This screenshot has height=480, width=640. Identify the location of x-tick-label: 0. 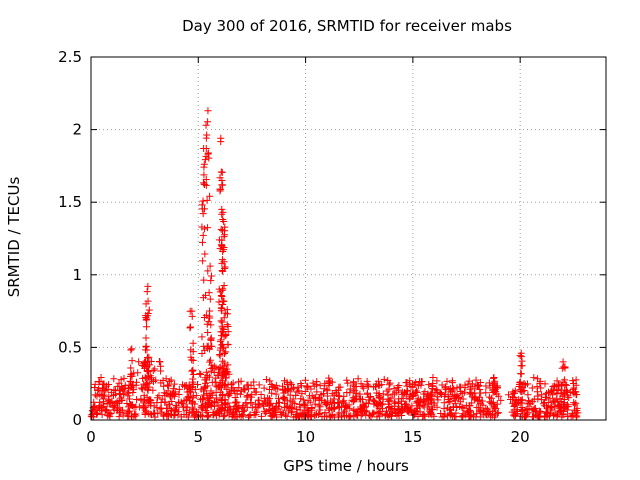
(91, 437).